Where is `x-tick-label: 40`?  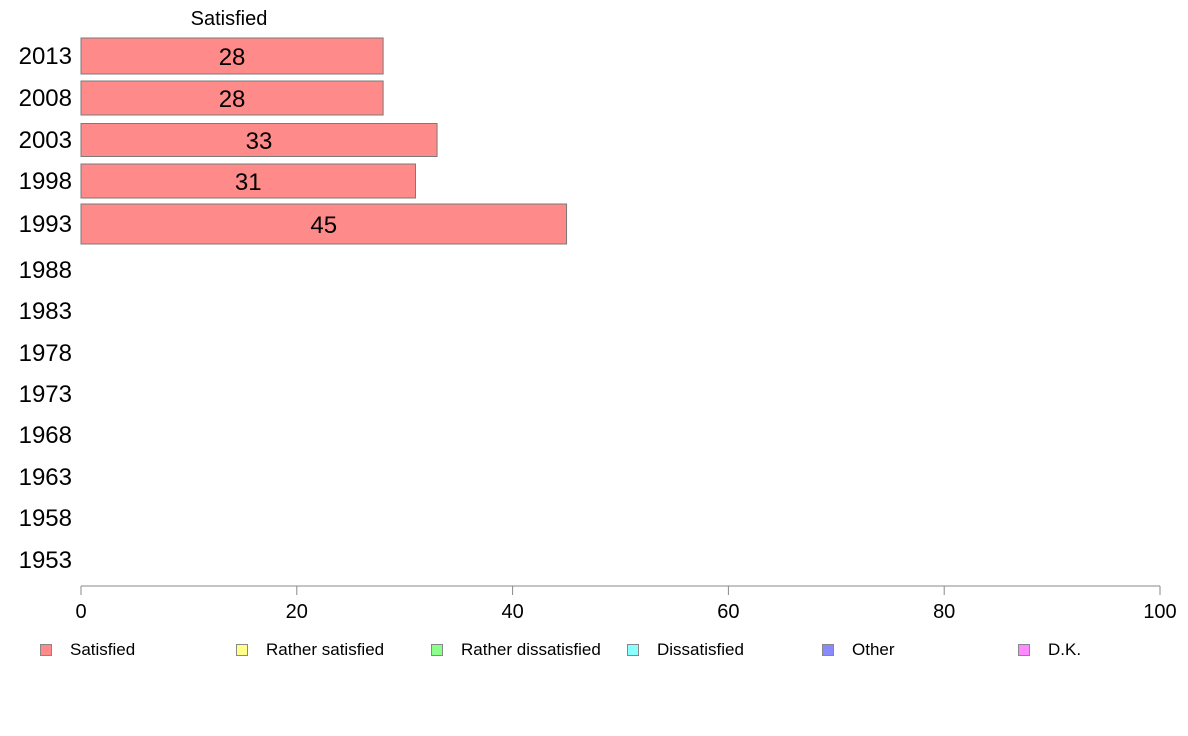 x-tick-label: 40 is located at coordinates (512, 612).